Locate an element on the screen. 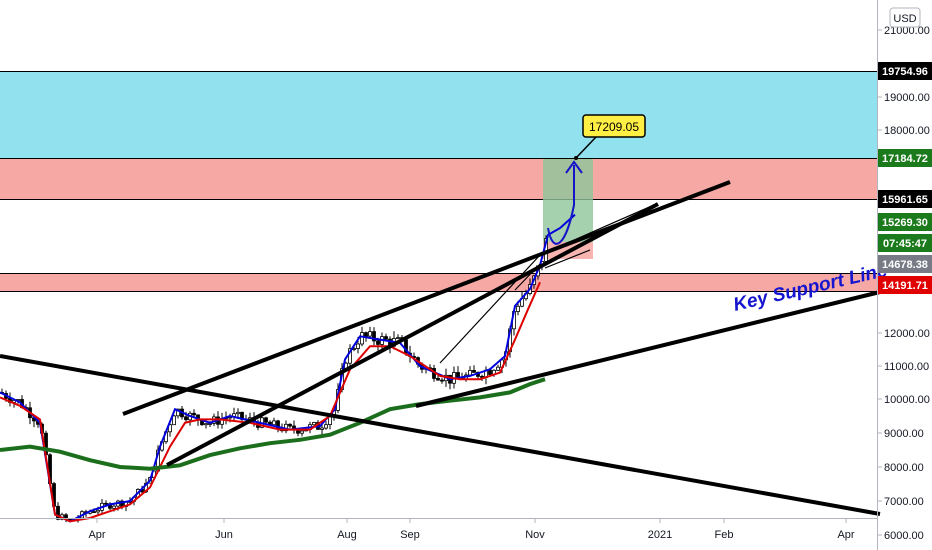  price-badge-text: 17184.72 is located at coordinates (905, 159).